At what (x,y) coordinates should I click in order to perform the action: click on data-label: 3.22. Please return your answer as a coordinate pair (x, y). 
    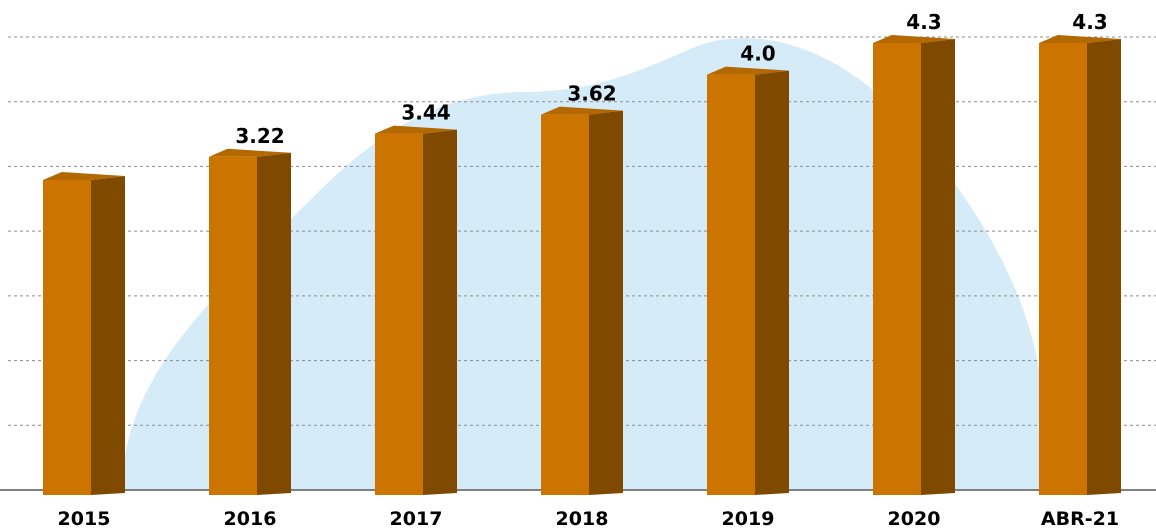
    Looking at the image, I should click on (259, 136).